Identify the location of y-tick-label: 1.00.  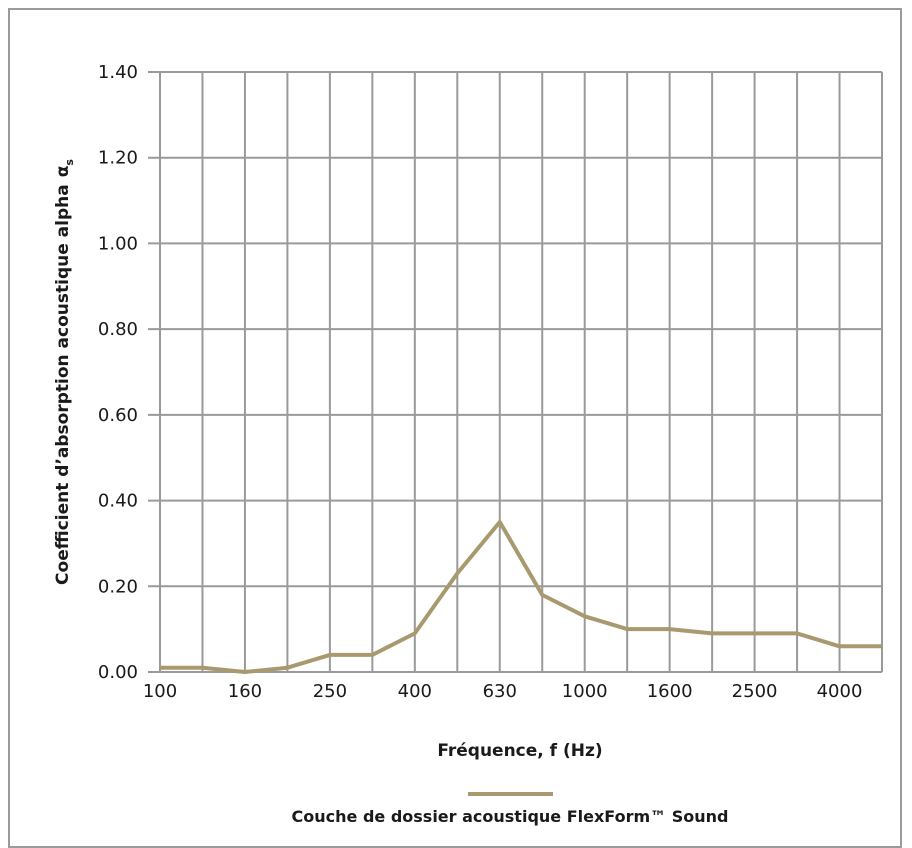
(118, 243).